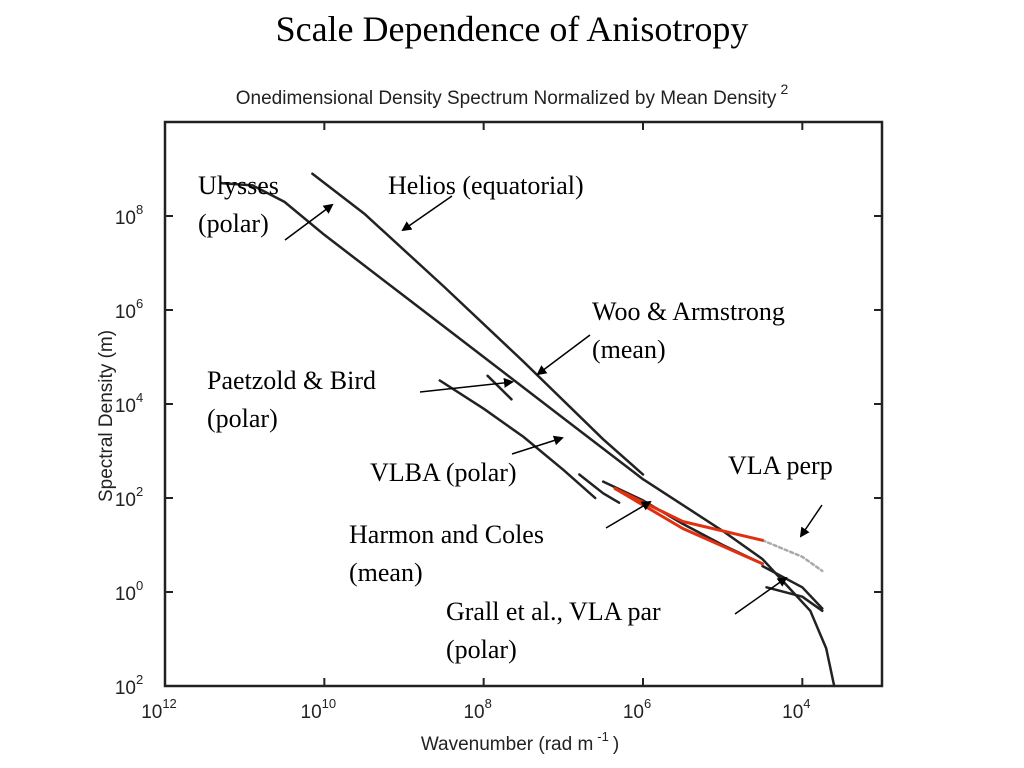 This screenshot has width=1024, height=768. I want to click on arrow-ulysses, so click(309, 222).